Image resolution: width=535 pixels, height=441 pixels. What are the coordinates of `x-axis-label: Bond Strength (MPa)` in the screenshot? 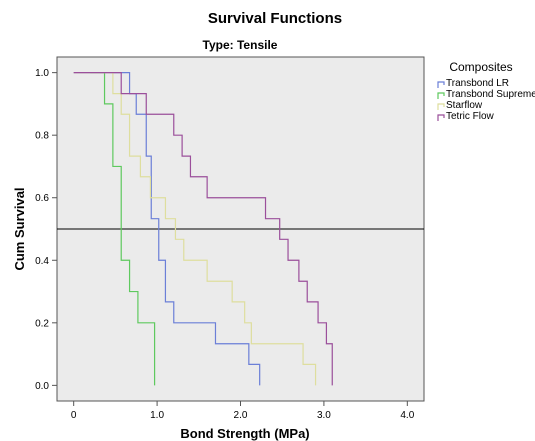 It's located at (244, 433).